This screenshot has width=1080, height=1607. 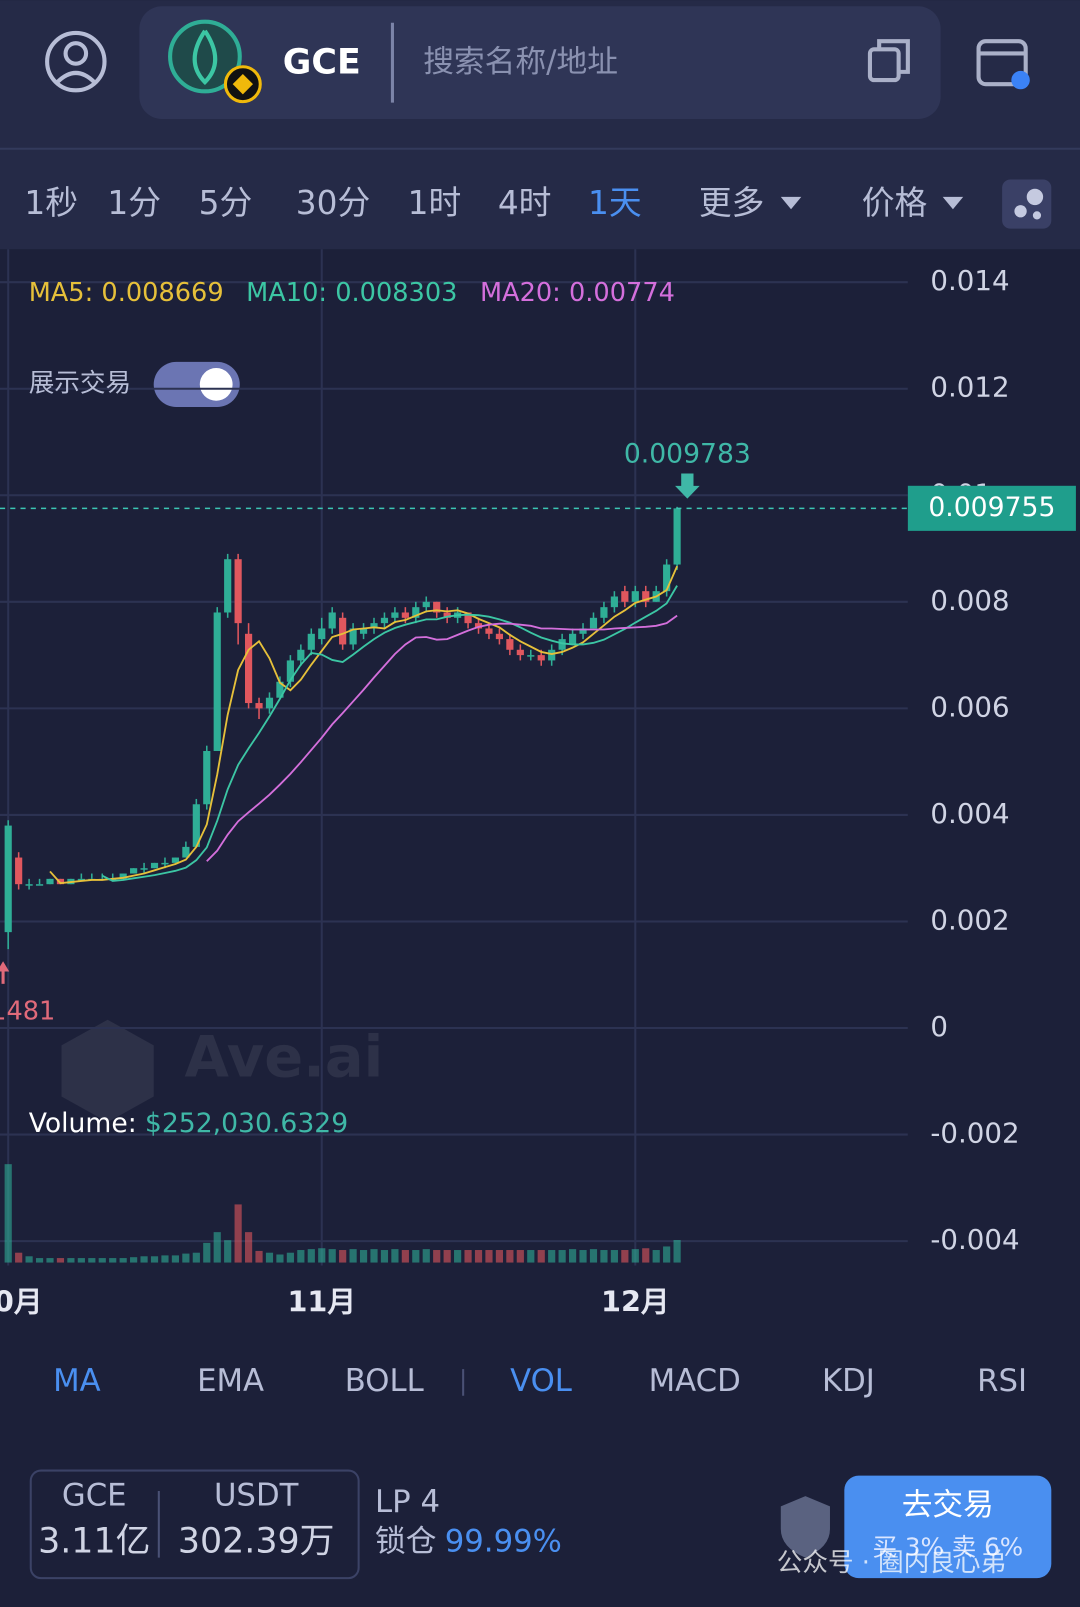 What do you see at coordinates (948, 1505) in the screenshot?
I see `trade-button-label: 去交易` at bounding box center [948, 1505].